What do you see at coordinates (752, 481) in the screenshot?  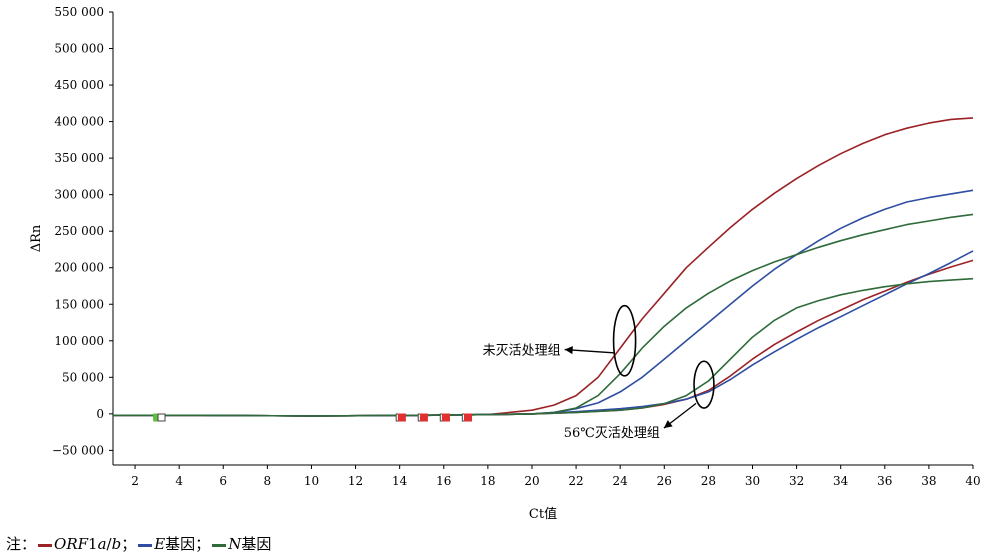 I see `x-tick-label: 30` at bounding box center [752, 481].